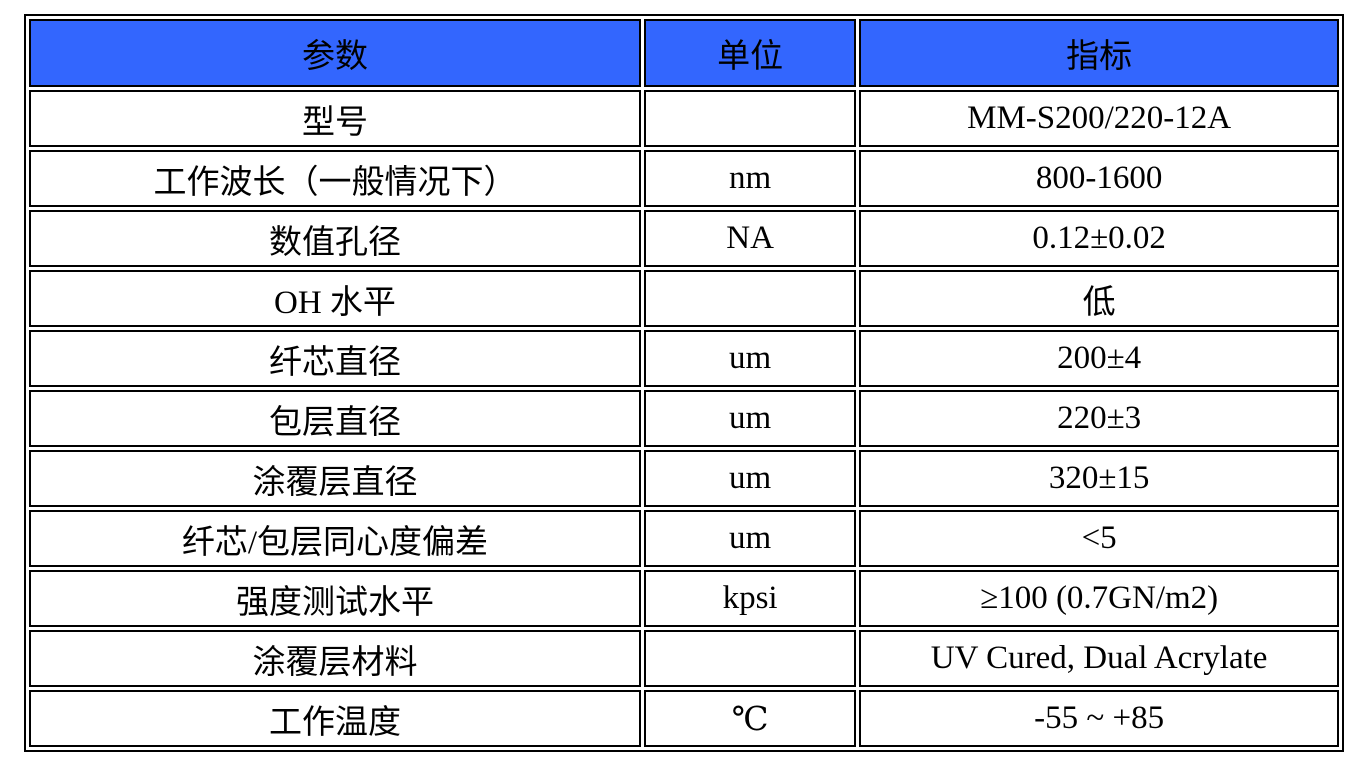  Describe the element at coordinates (1099, 118) in the screenshot. I see `cell-value: MM-S200/220-12A` at that location.